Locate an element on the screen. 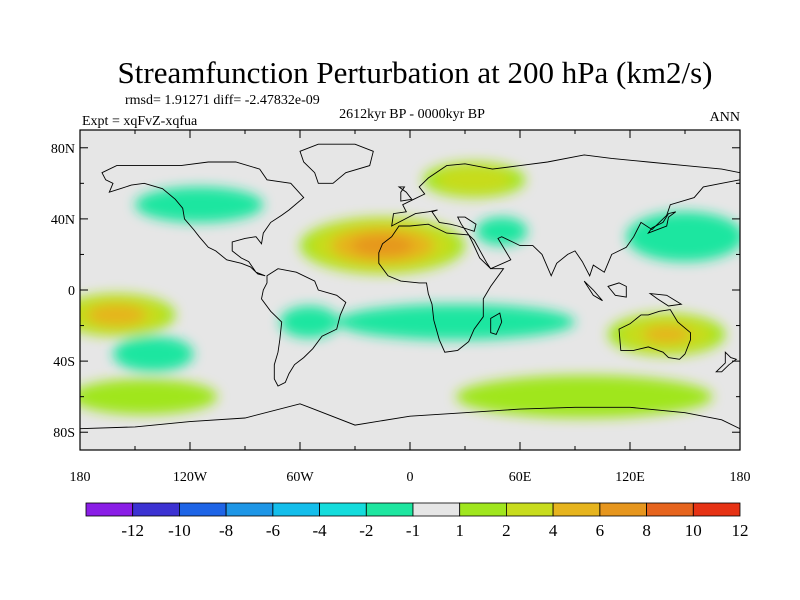  colorbar-label: 10 is located at coordinates (693, 530).